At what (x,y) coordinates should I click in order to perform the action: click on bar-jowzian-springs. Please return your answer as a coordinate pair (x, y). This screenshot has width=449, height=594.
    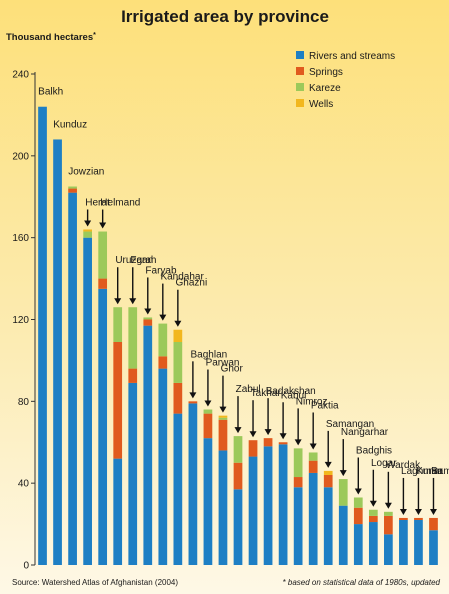
    Looking at the image, I should click on (72, 190).